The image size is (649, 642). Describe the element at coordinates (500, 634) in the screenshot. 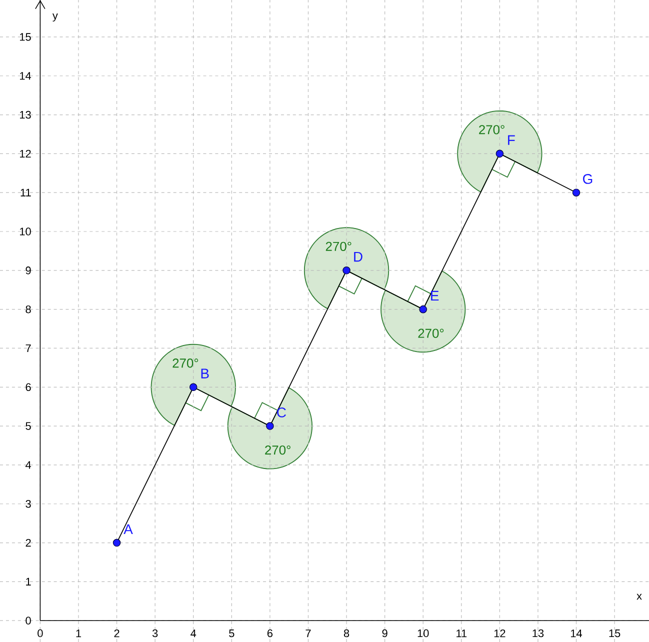

I see `x-tick-label: 12` at that location.